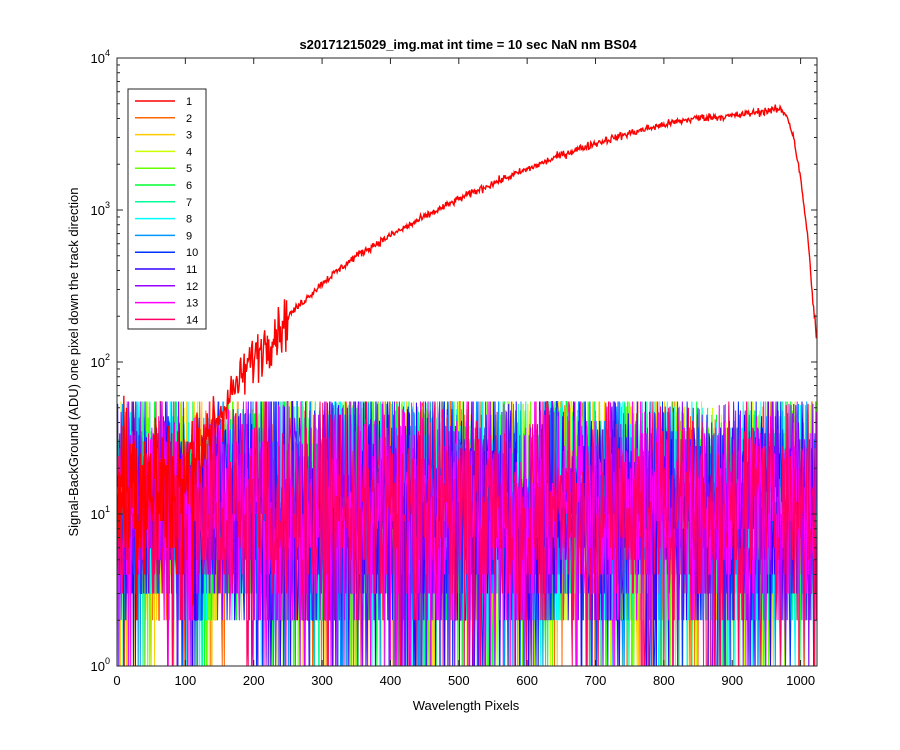 The height and width of the screenshot is (750, 900). I want to click on legend-label-6: 6, so click(189, 186).